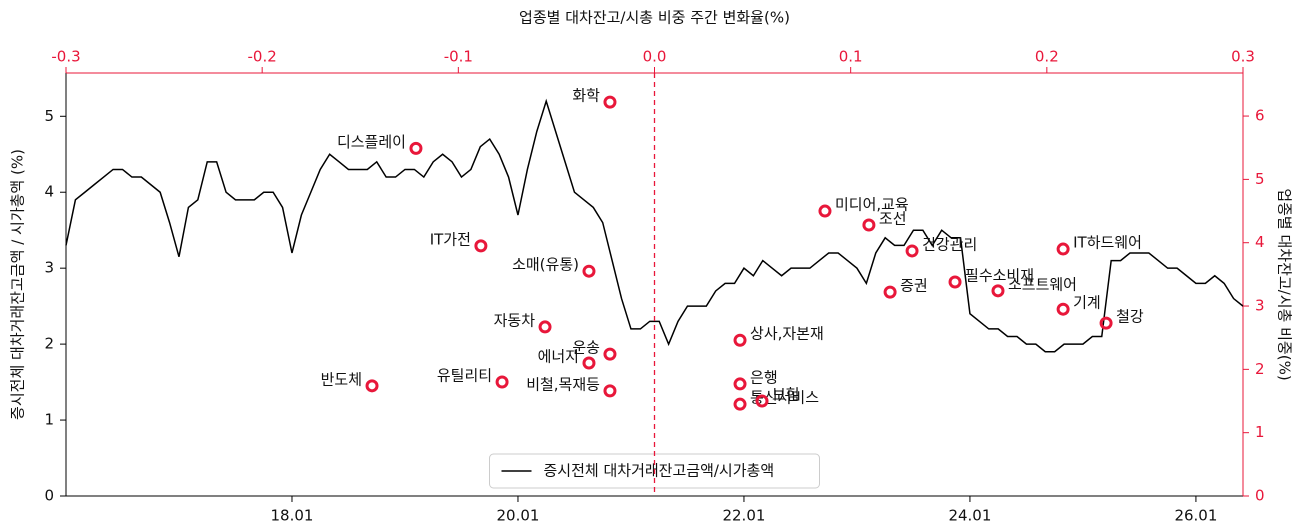 The image size is (1299, 529). I want to click on y-tick-label: 3, so click(49, 268).